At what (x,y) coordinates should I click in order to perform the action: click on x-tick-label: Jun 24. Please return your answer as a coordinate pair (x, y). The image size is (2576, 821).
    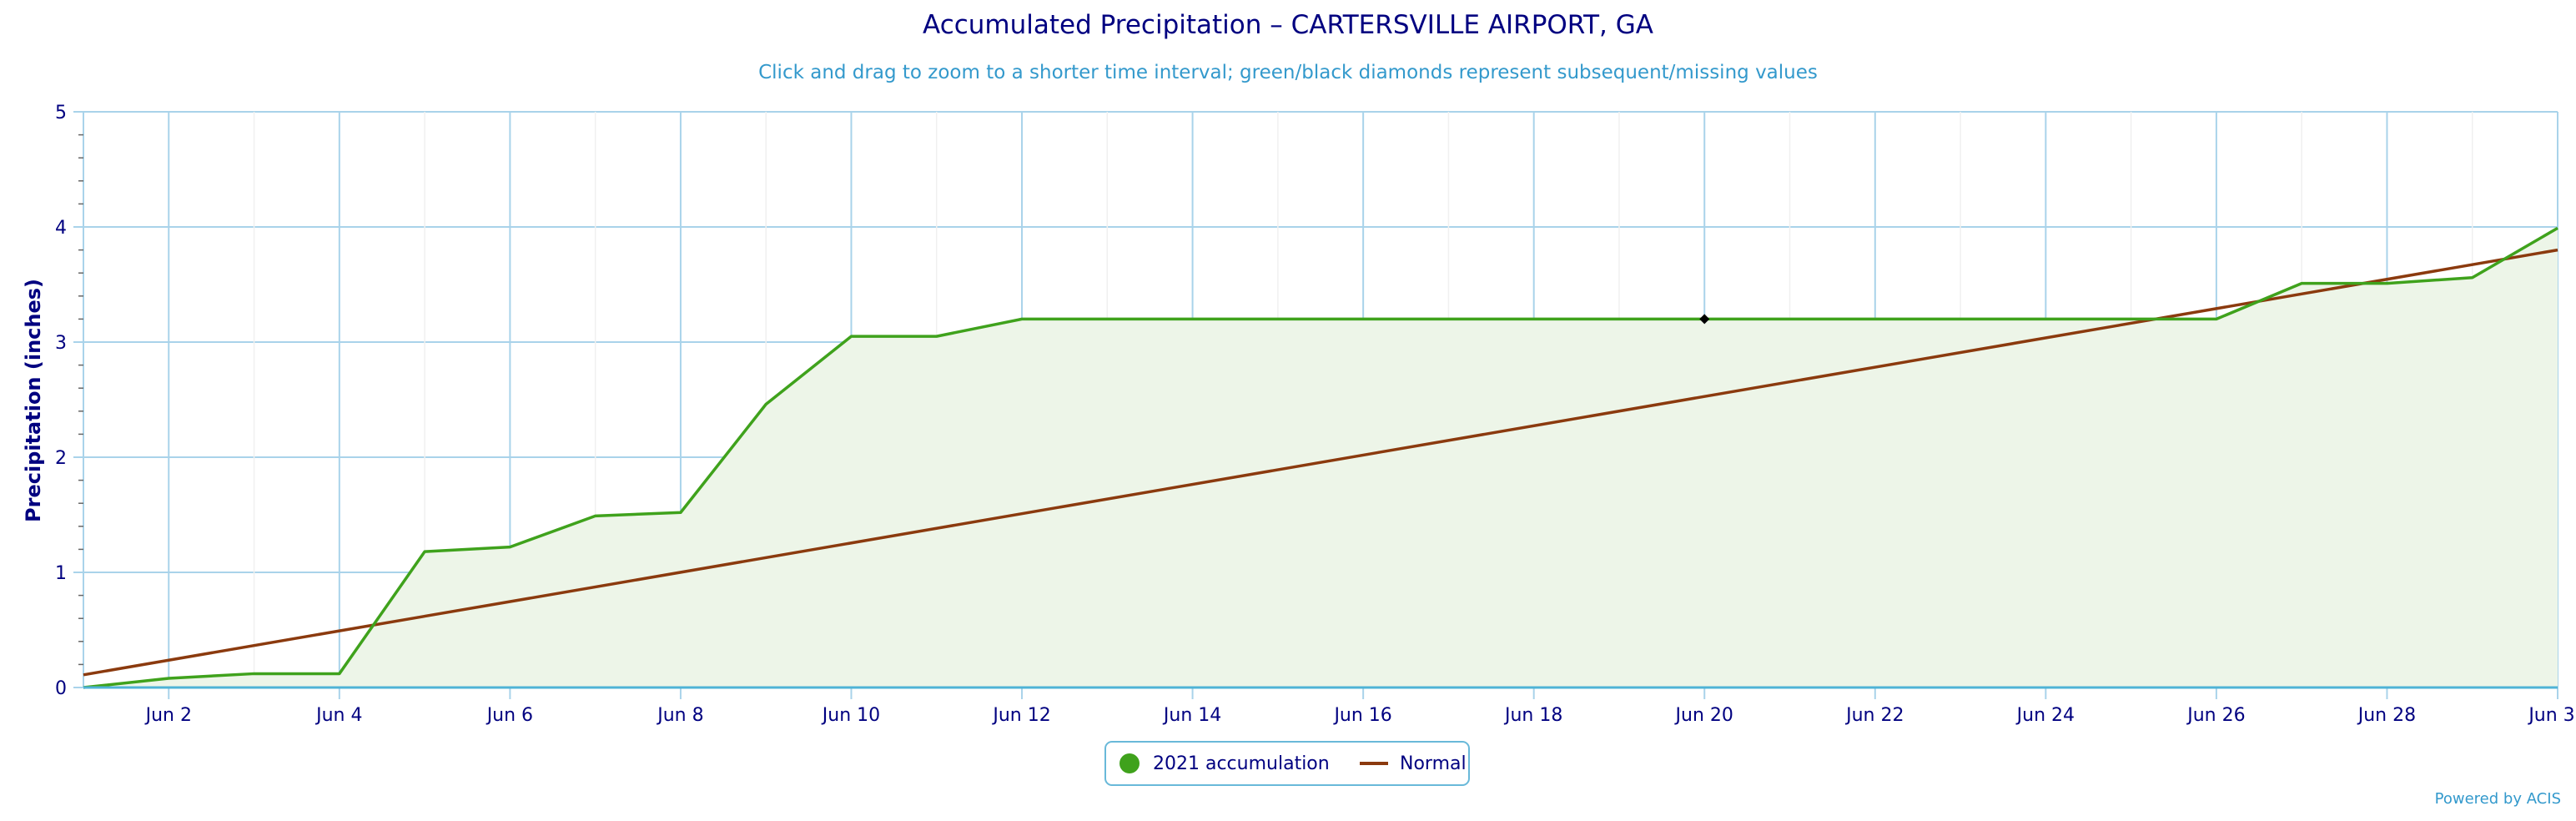
    Looking at the image, I should click on (2045, 716).